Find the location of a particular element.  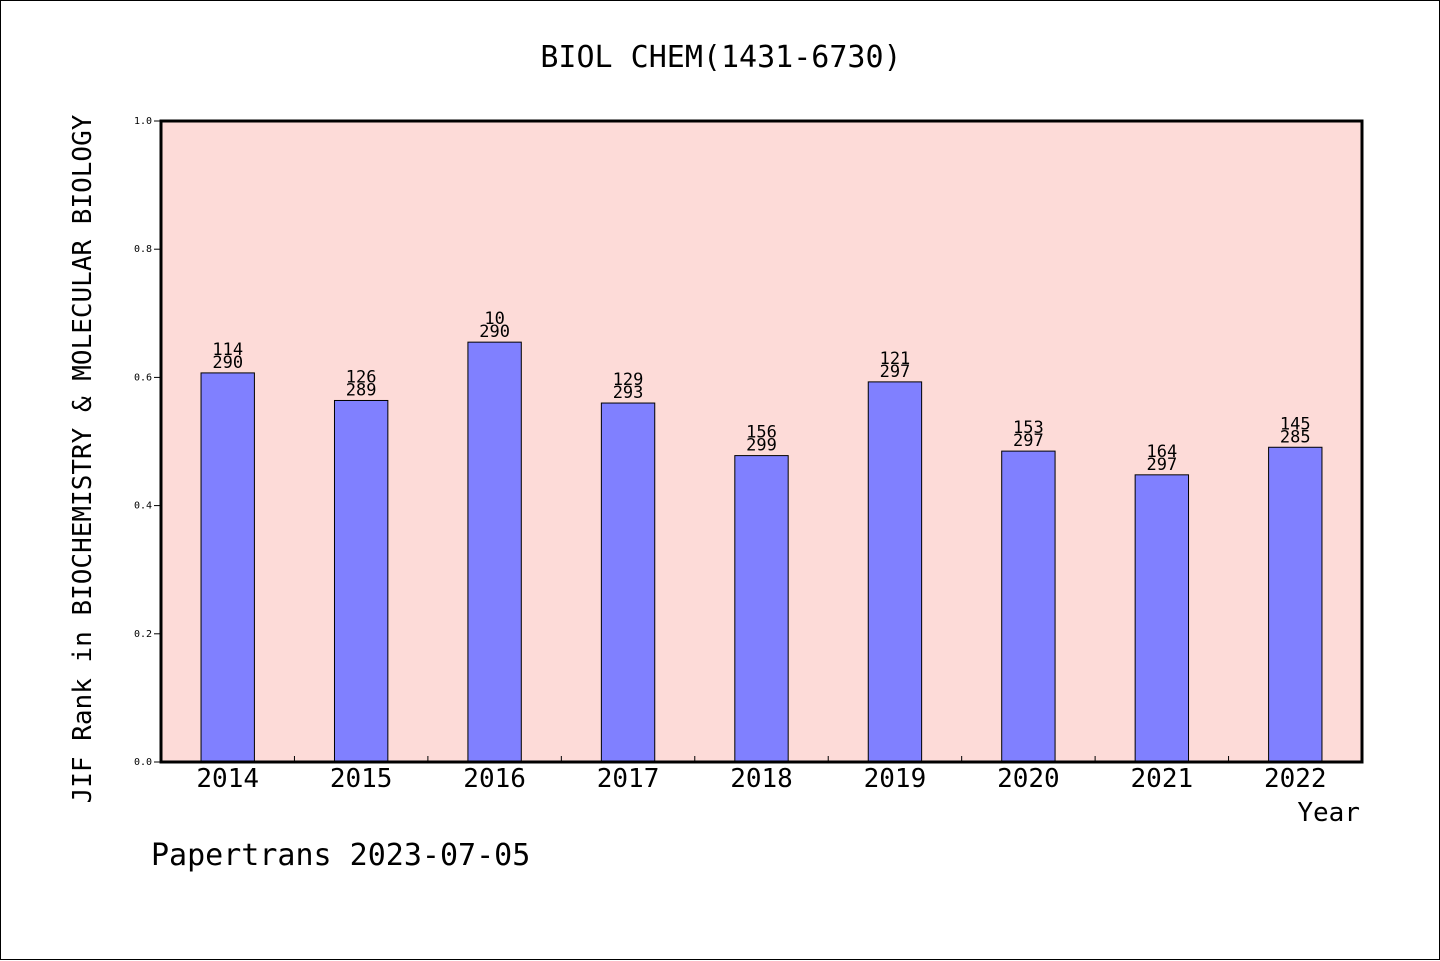

x-tick-label: 2014 is located at coordinates (227, 779).